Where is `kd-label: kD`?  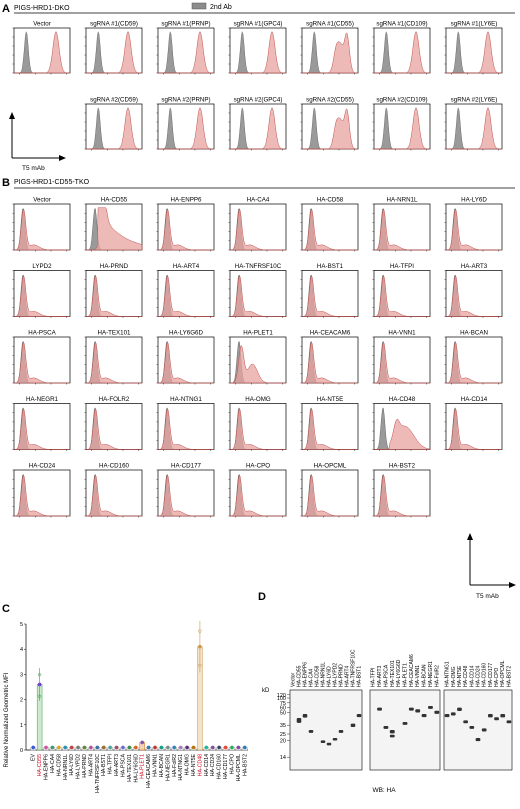 kd-label: kD is located at coordinates (266, 691).